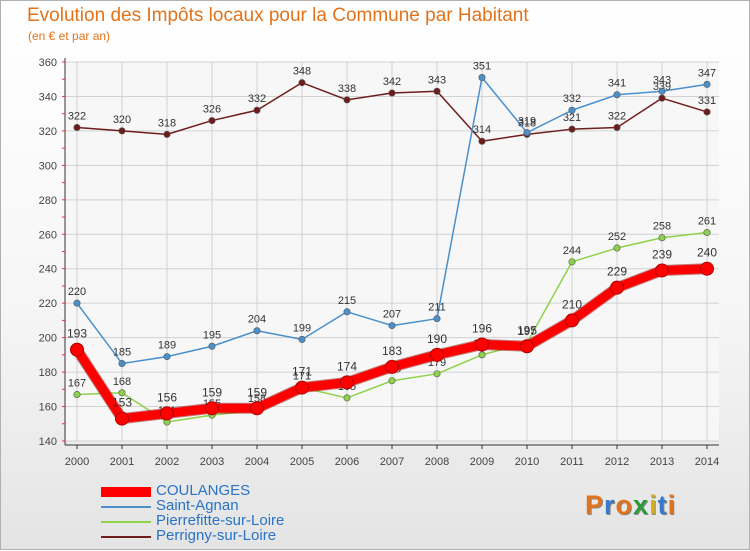  Describe the element at coordinates (482, 130) in the screenshot. I see `data-label-perrigny-sur-loire: 314` at that location.